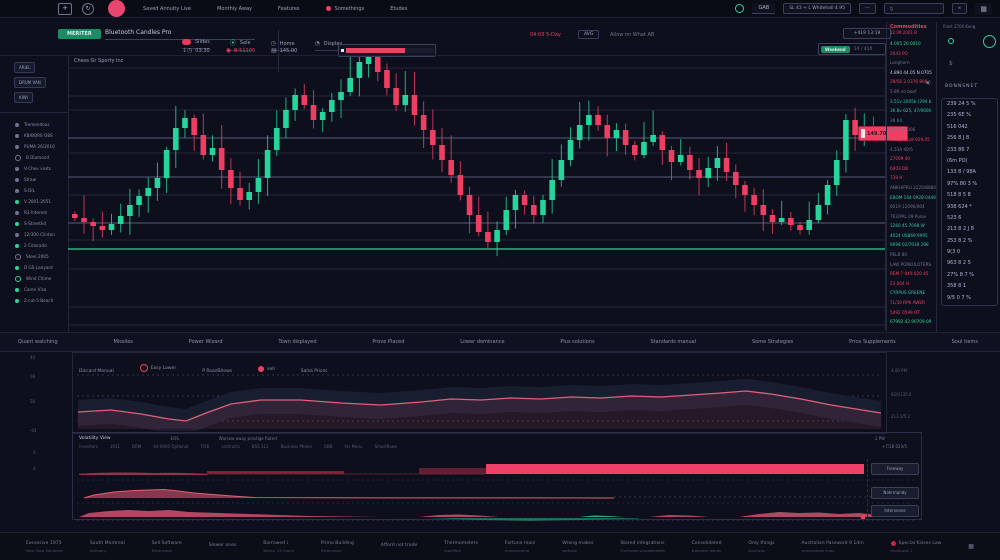 This screenshot has height=560, width=1000. I want to click on tab-2: Power Wizard, so click(205, 342).